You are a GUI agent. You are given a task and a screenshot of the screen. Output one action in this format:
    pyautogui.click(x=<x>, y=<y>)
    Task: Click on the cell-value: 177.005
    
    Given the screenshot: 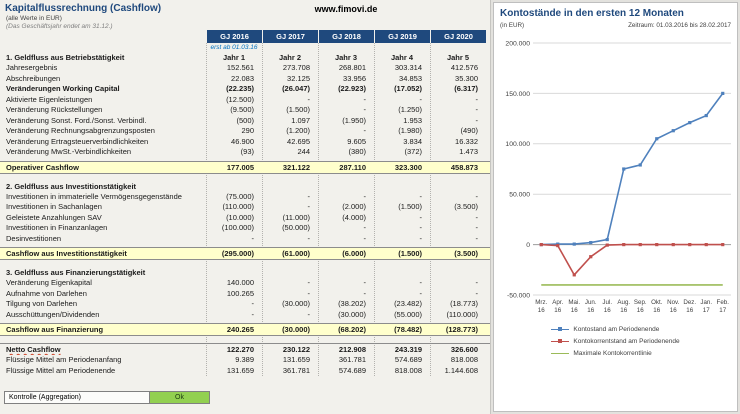 What is the action you would take?
    pyautogui.click(x=240, y=167)
    